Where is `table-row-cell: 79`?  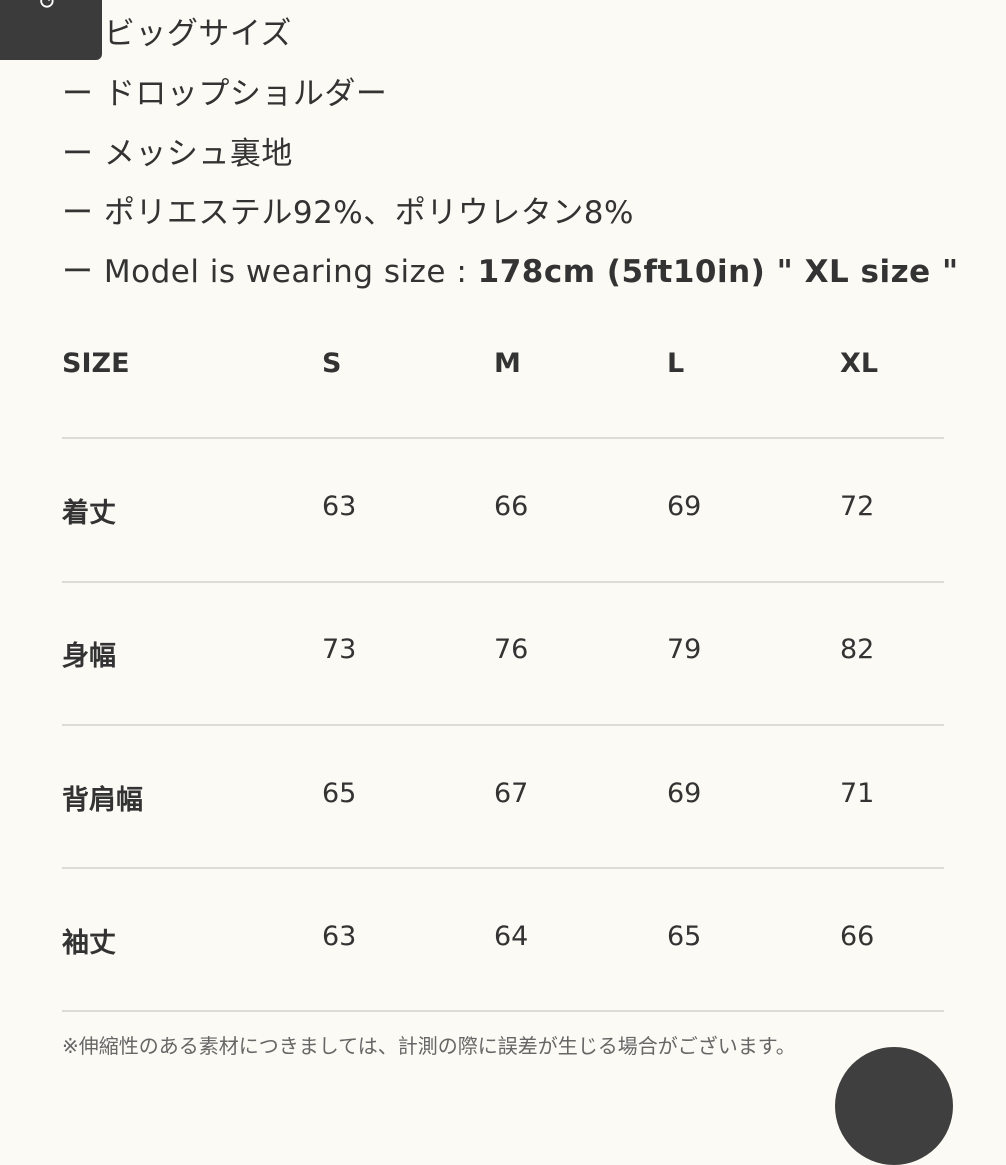 table-row-cell: 79 is located at coordinates (684, 650).